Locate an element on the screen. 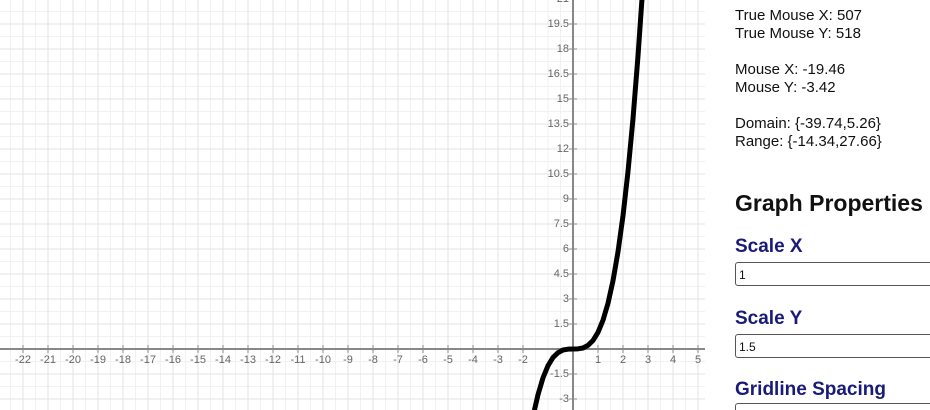 This screenshot has height=410, width=930. y-tick-label: 12 is located at coordinates (563, 149).